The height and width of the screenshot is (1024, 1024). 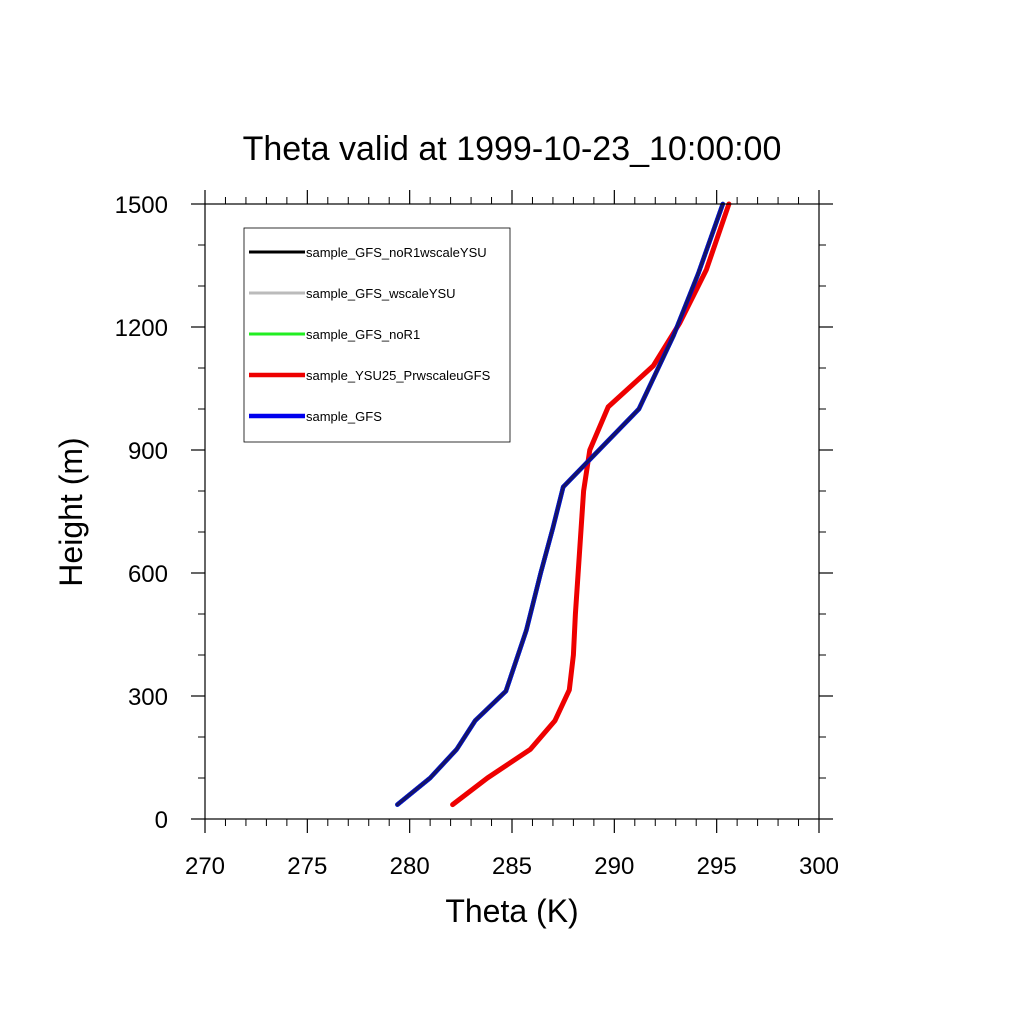 What do you see at coordinates (71, 511) in the screenshot?
I see `y-axis-label: Height (m)` at bounding box center [71, 511].